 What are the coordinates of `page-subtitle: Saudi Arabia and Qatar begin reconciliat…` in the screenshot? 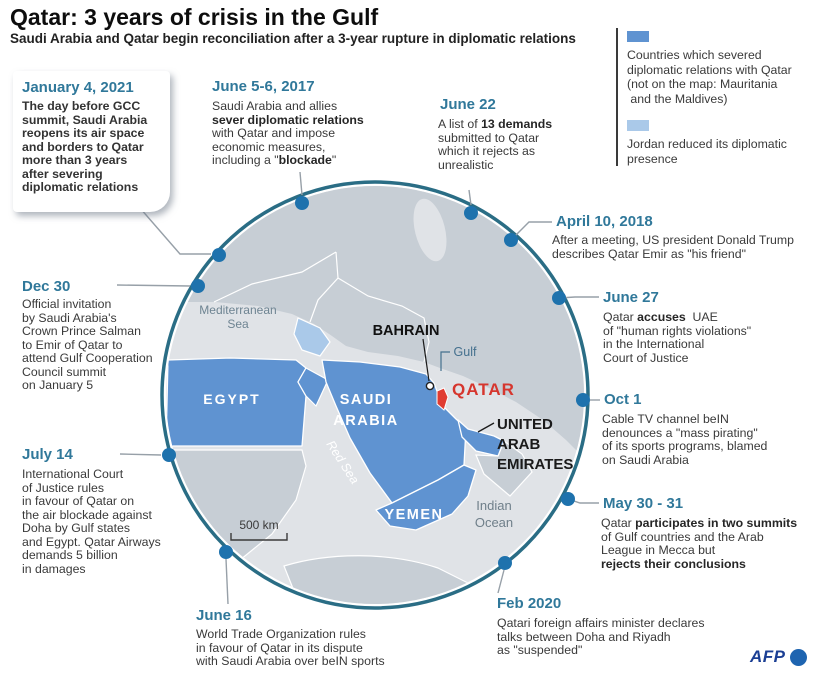 It's located at (293, 38).